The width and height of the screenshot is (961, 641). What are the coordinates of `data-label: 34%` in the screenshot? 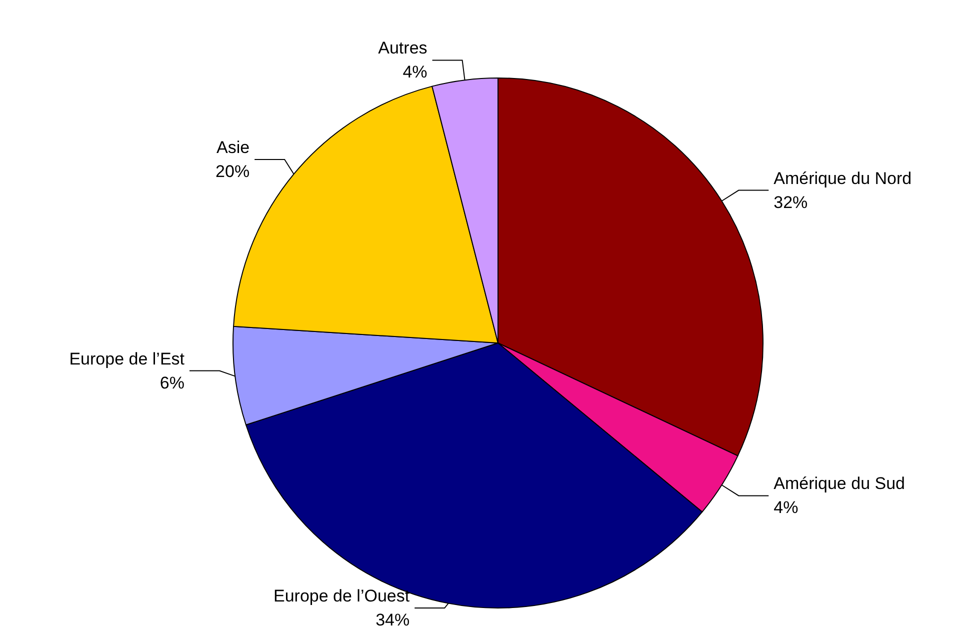 It's located at (393, 620).